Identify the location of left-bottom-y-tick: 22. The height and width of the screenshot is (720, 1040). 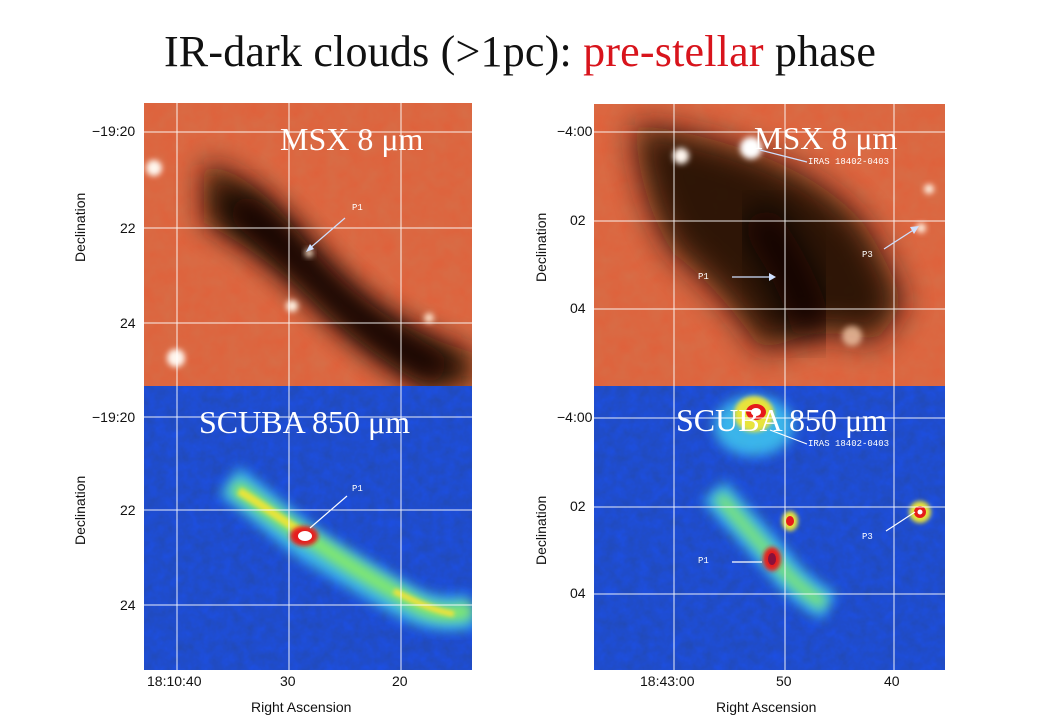
(128, 510).